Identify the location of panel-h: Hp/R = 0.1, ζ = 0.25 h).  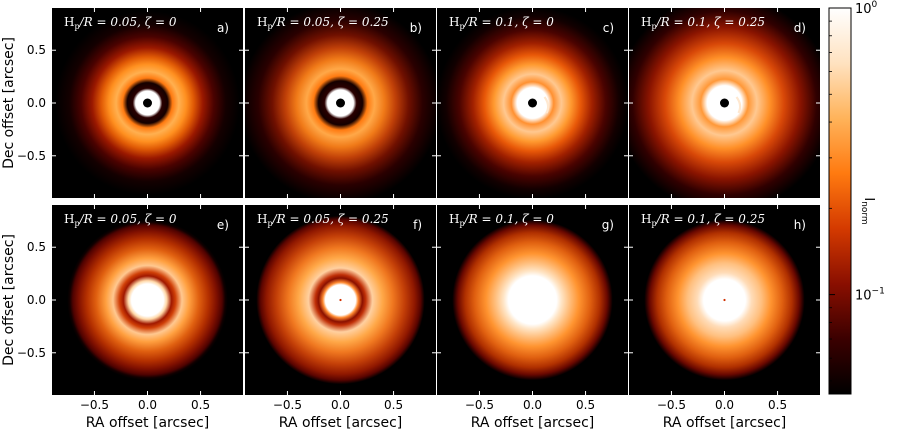
(724, 300).